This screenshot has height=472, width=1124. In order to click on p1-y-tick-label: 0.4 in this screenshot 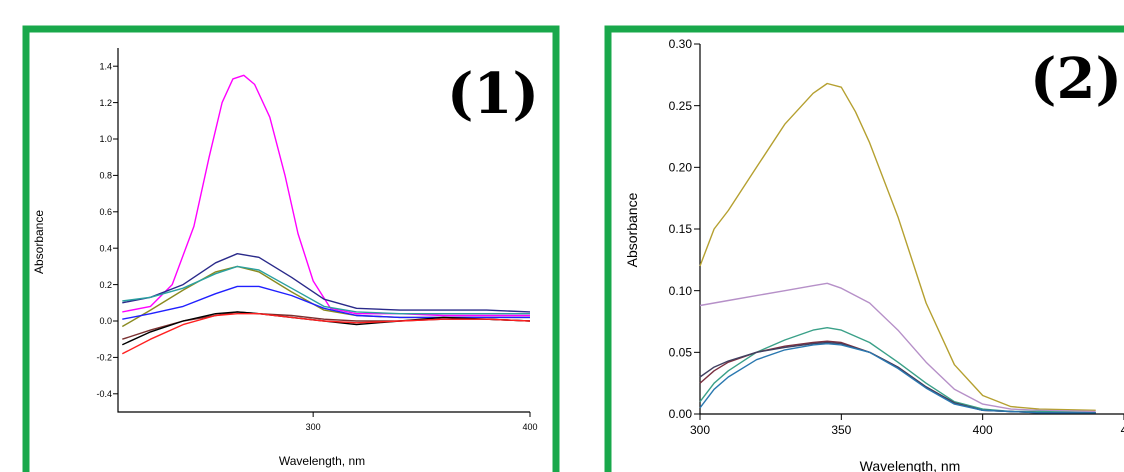, I will do `click(105, 248)`.